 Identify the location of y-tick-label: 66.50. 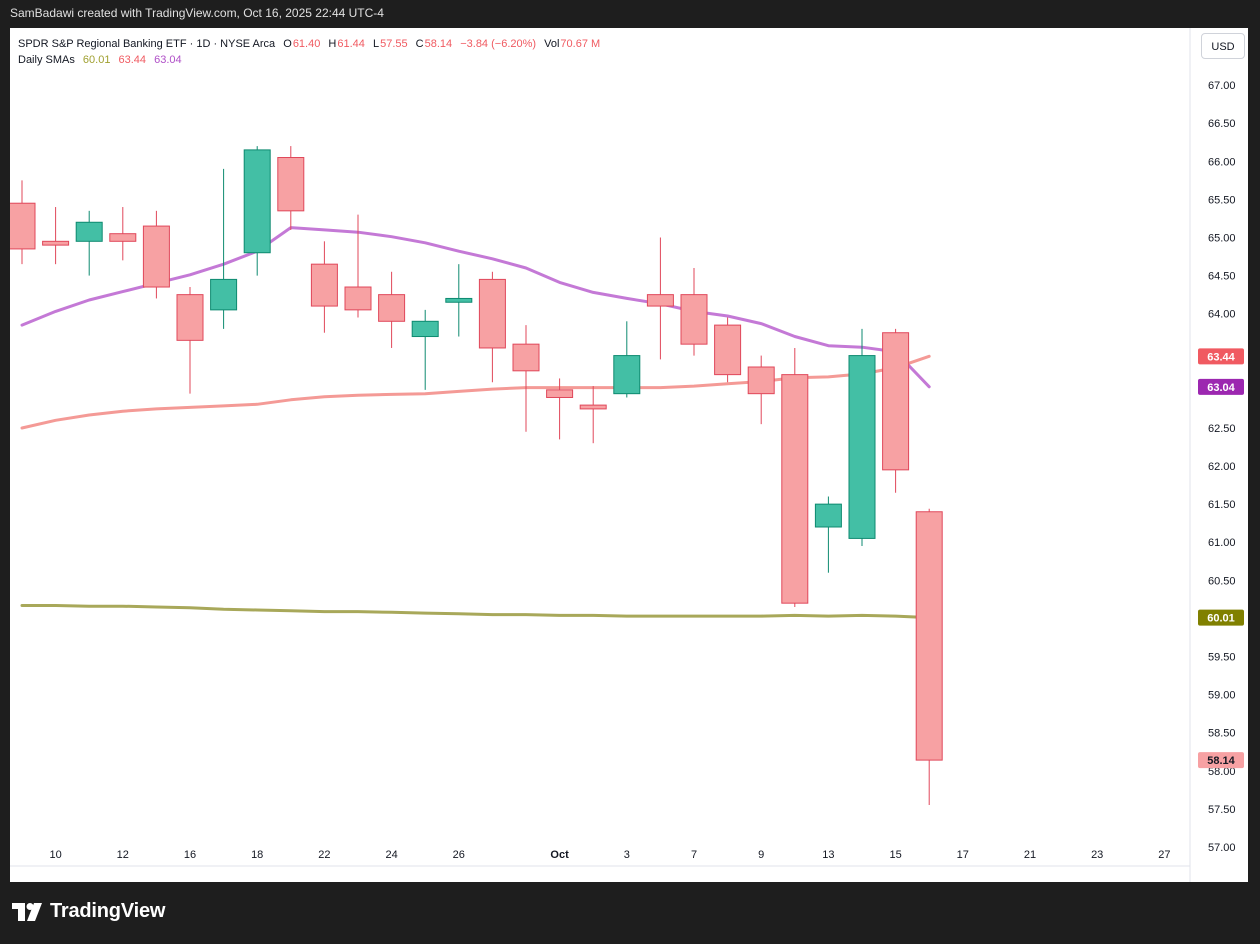
(1222, 124).